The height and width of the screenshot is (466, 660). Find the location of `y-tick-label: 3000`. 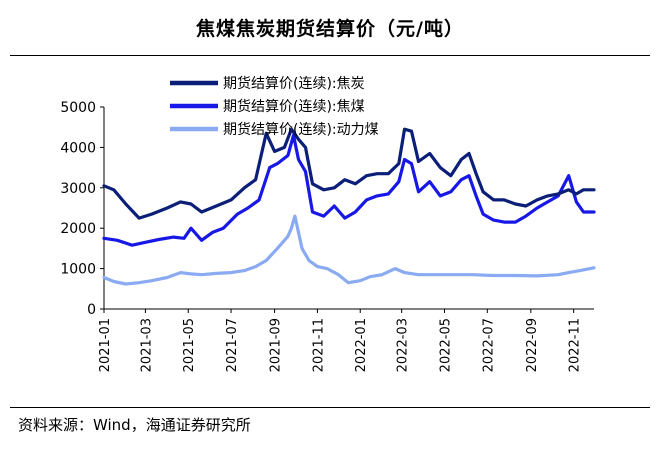

y-tick-label: 3000 is located at coordinates (78, 189).